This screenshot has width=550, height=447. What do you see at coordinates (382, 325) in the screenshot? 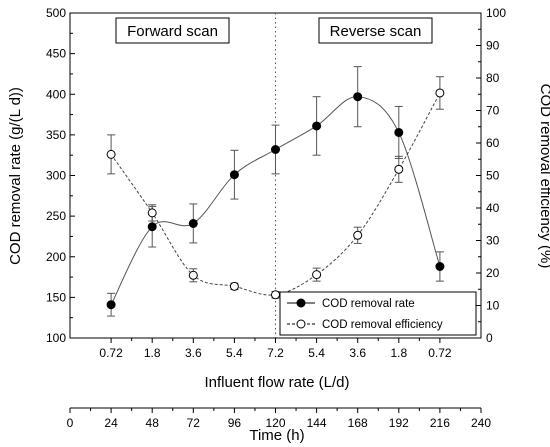
I see `legend-label-efficiency: COD removal efficiency` at bounding box center [382, 325].